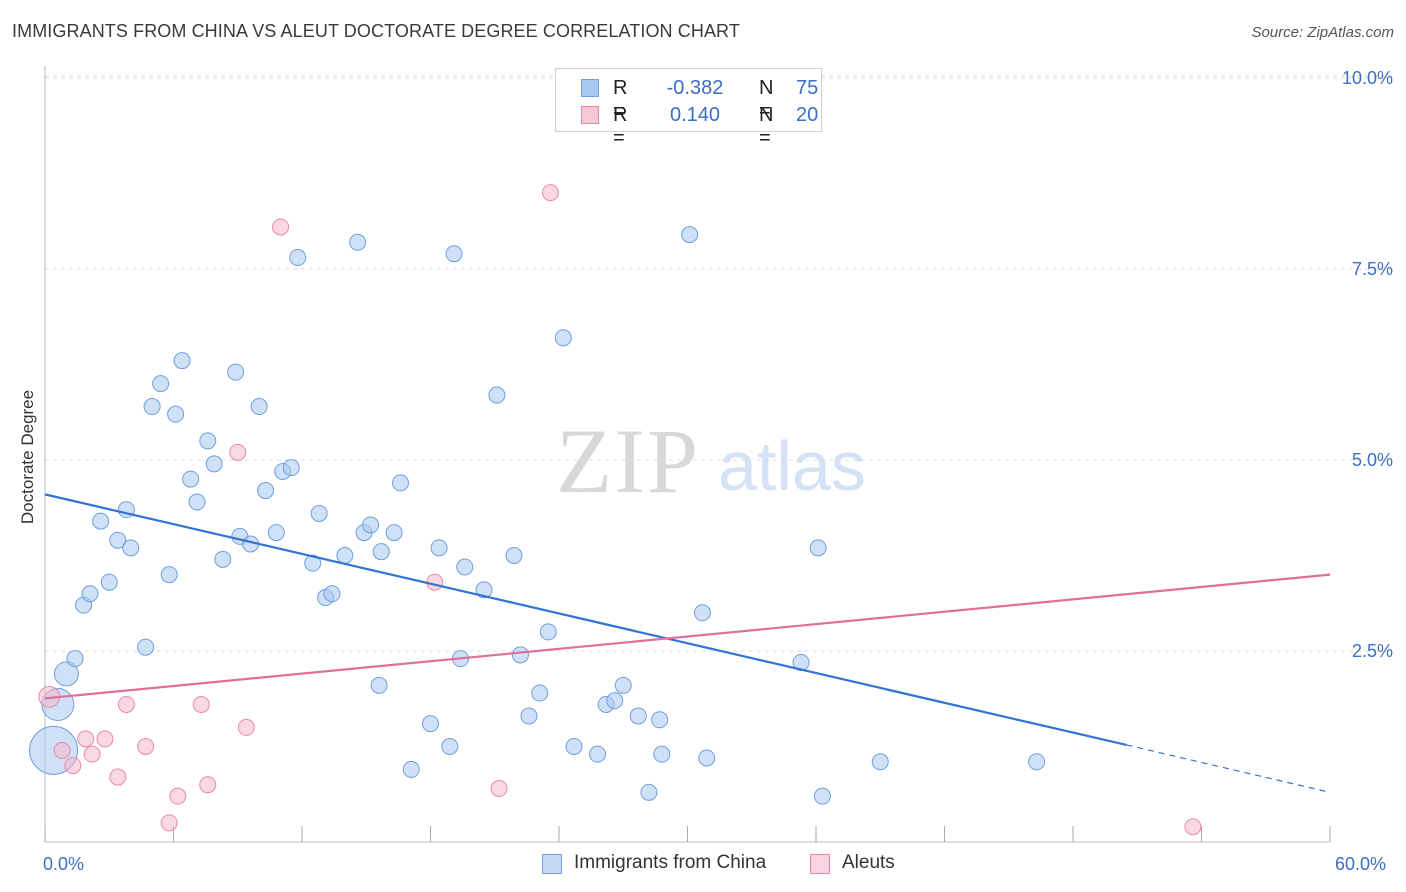  What do you see at coordinates (820, 864) in the screenshot?
I see `bottom-legend-swatch-aleuts` at bounding box center [820, 864].